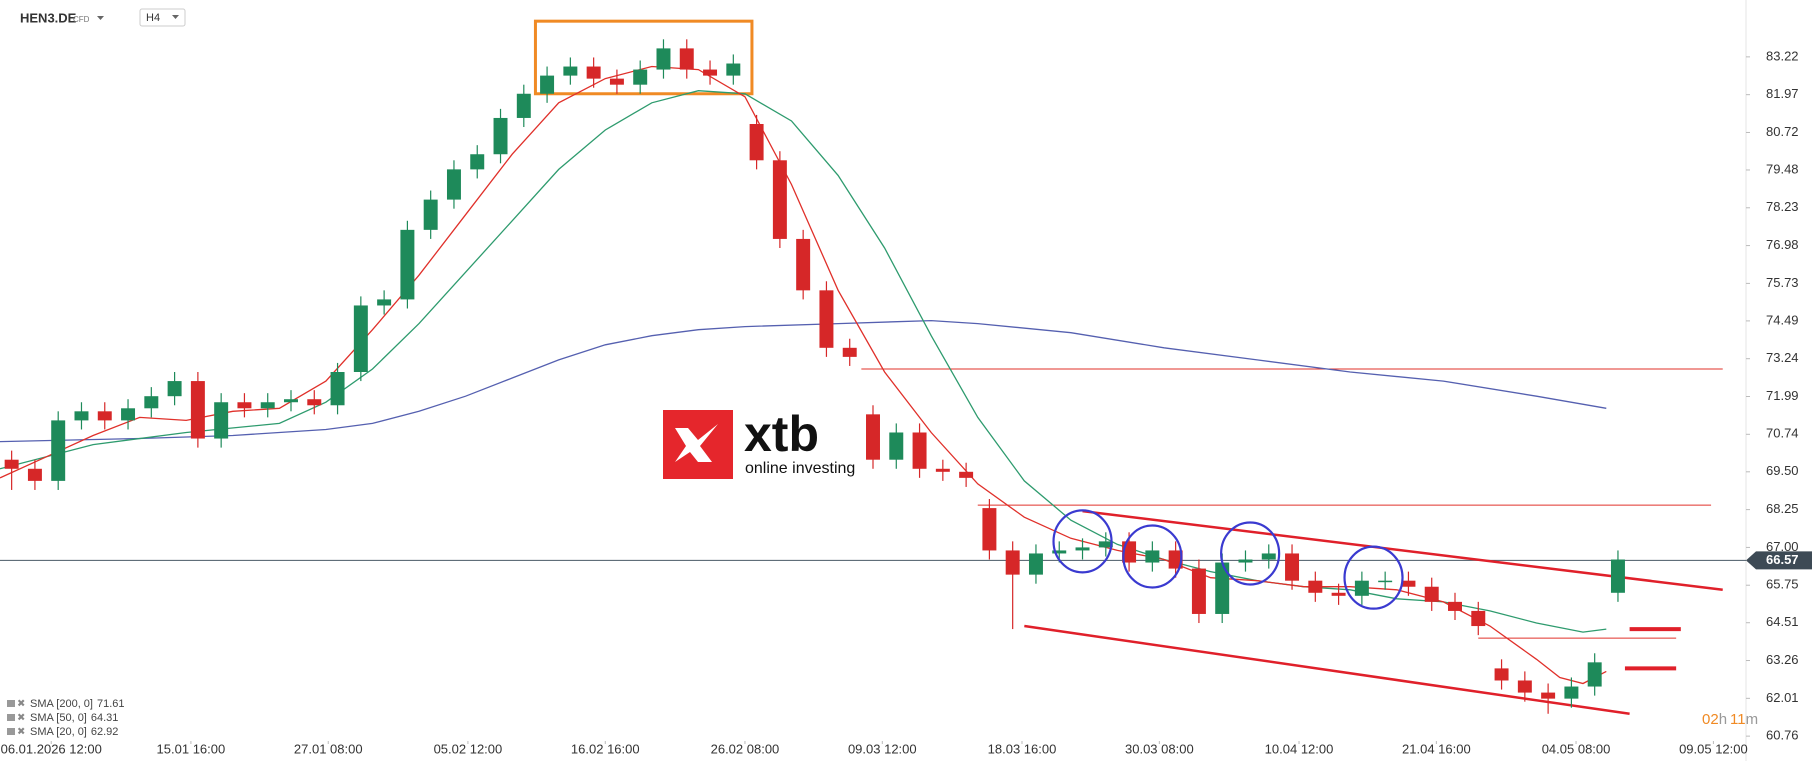 This screenshot has height=766, width=1816. Describe the element at coordinates (745, 748) in the screenshot. I see `x-tick-label: 26.02 08:00` at that location.